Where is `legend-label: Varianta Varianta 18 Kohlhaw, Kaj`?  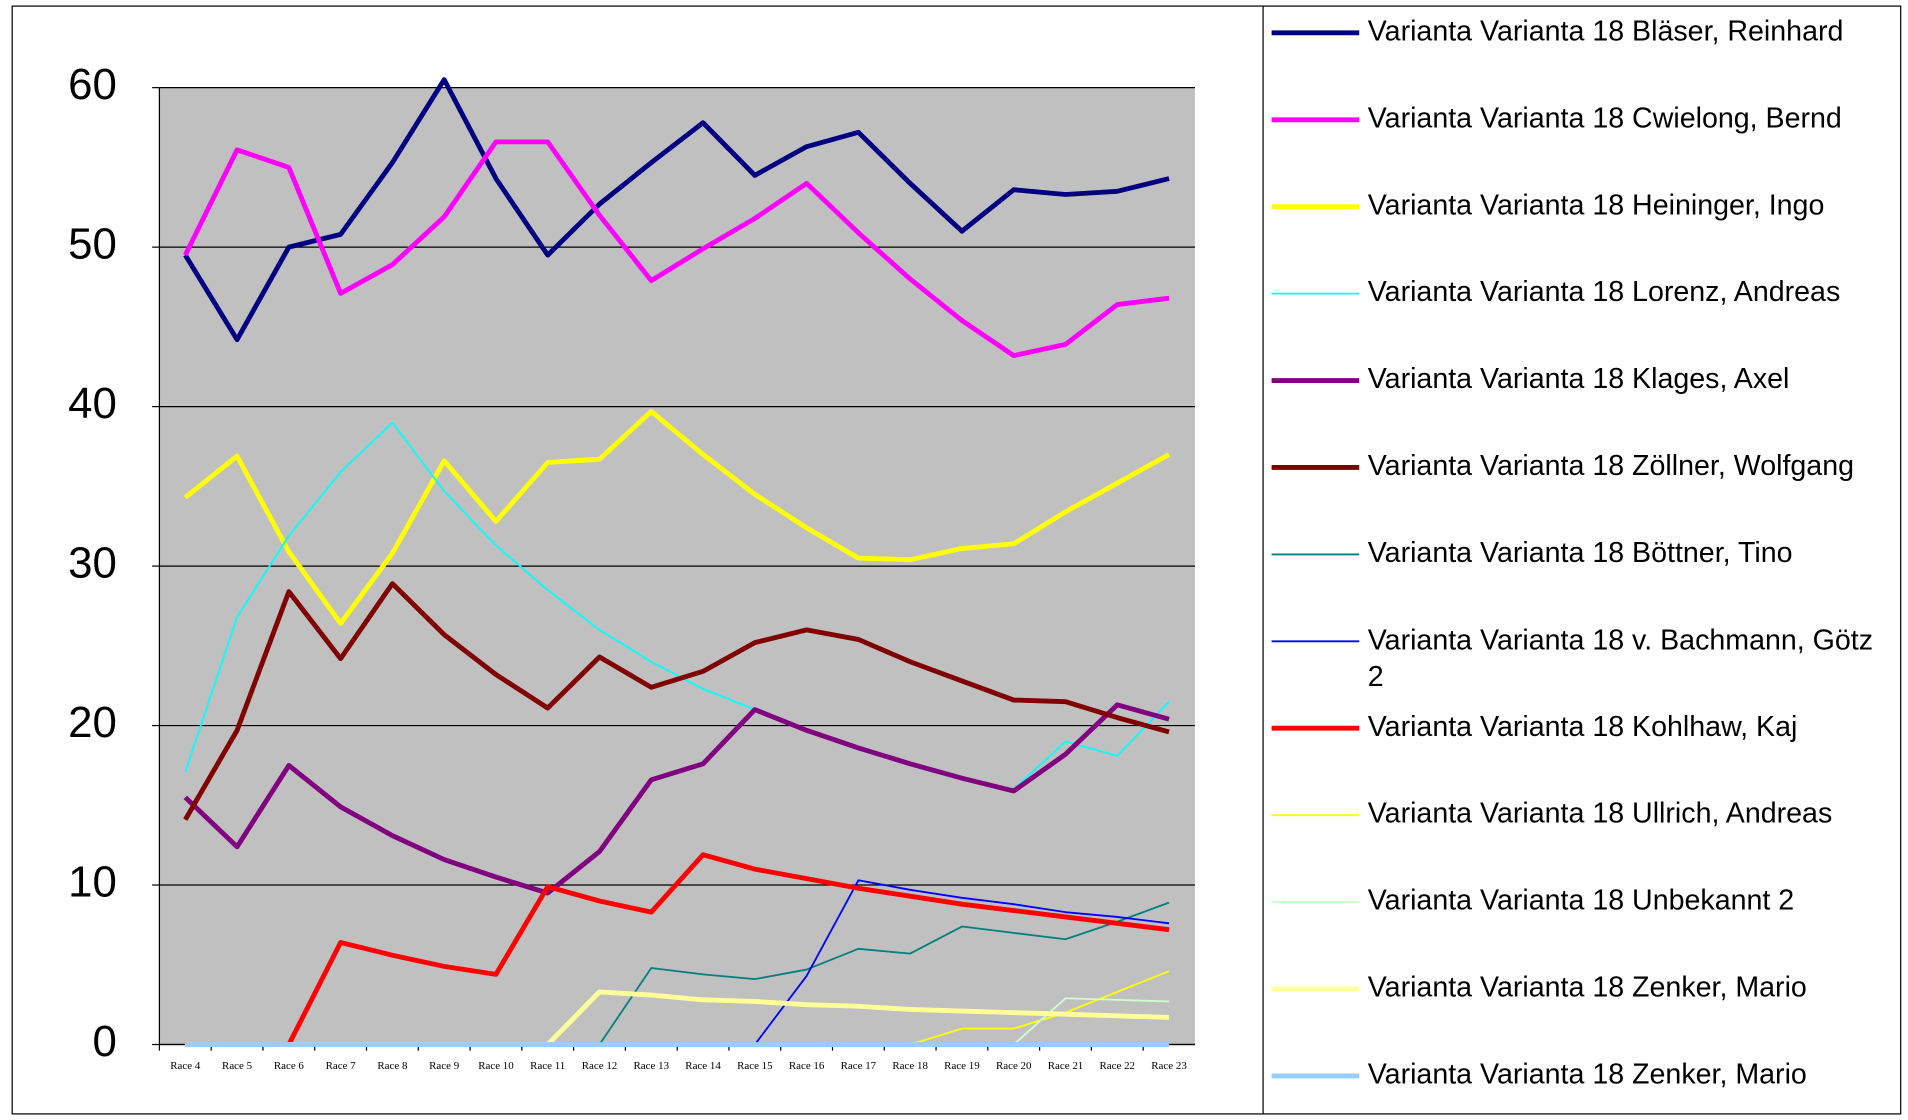 legend-label: Varianta Varianta 18 Kohlhaw, Kaj is located at coordinates (1583, 727).